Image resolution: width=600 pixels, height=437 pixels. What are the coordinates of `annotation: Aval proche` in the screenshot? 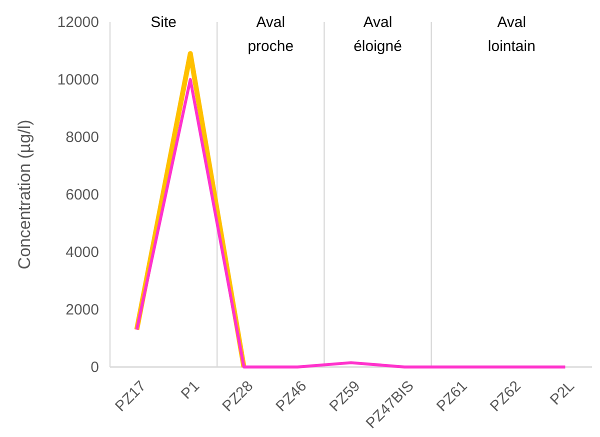 It's located at (271, 34).